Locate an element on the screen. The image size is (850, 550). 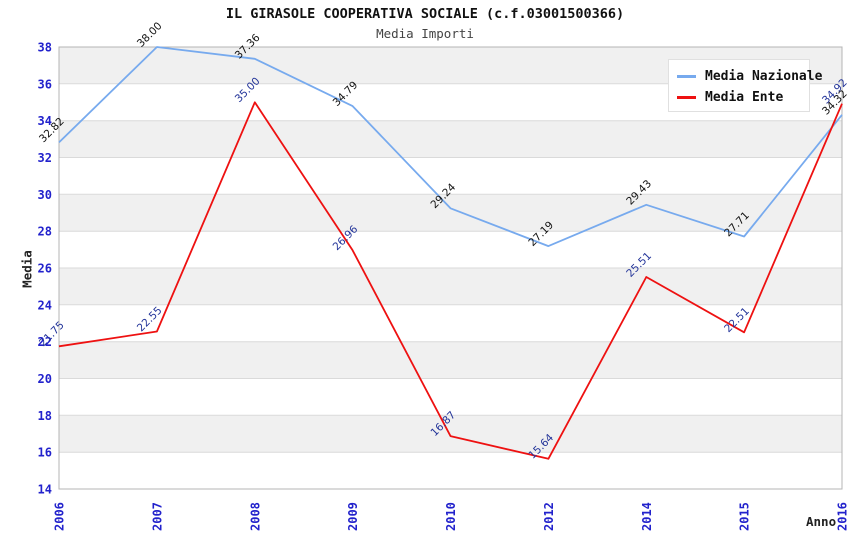
y-tick-label: 34 is located at coordinates (45, 121).